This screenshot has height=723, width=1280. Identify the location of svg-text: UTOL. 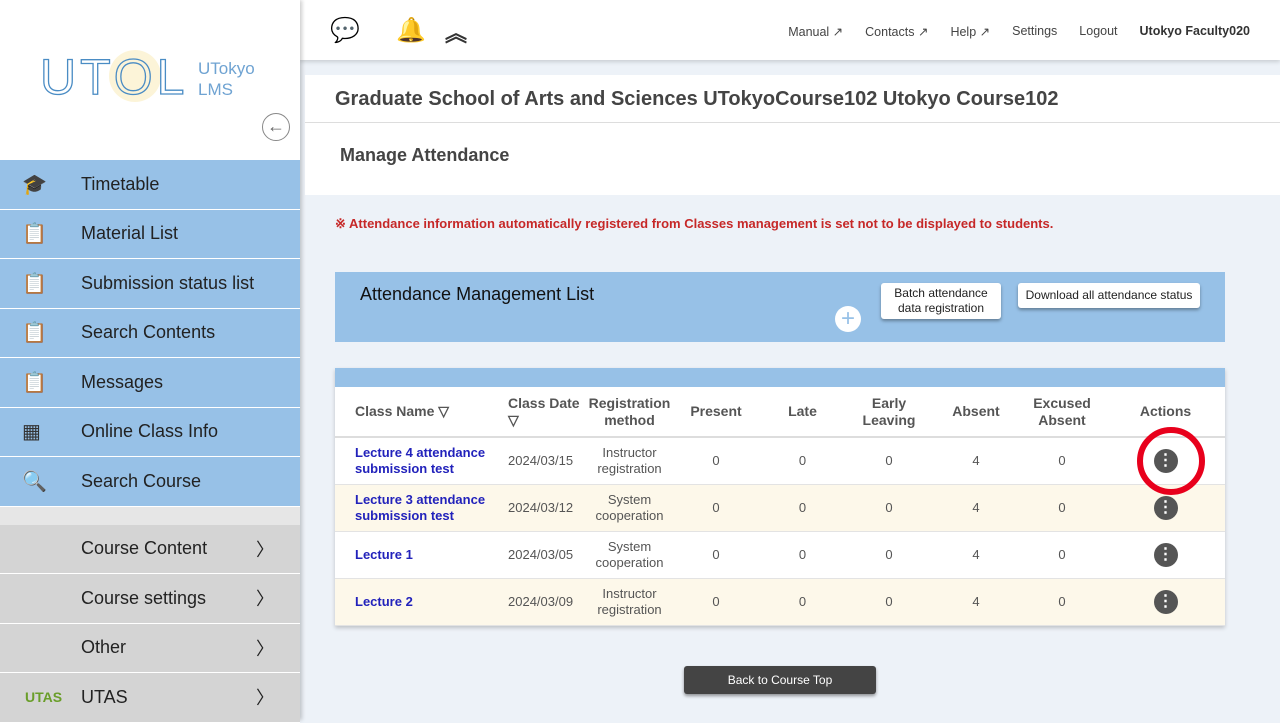
(114, 77).